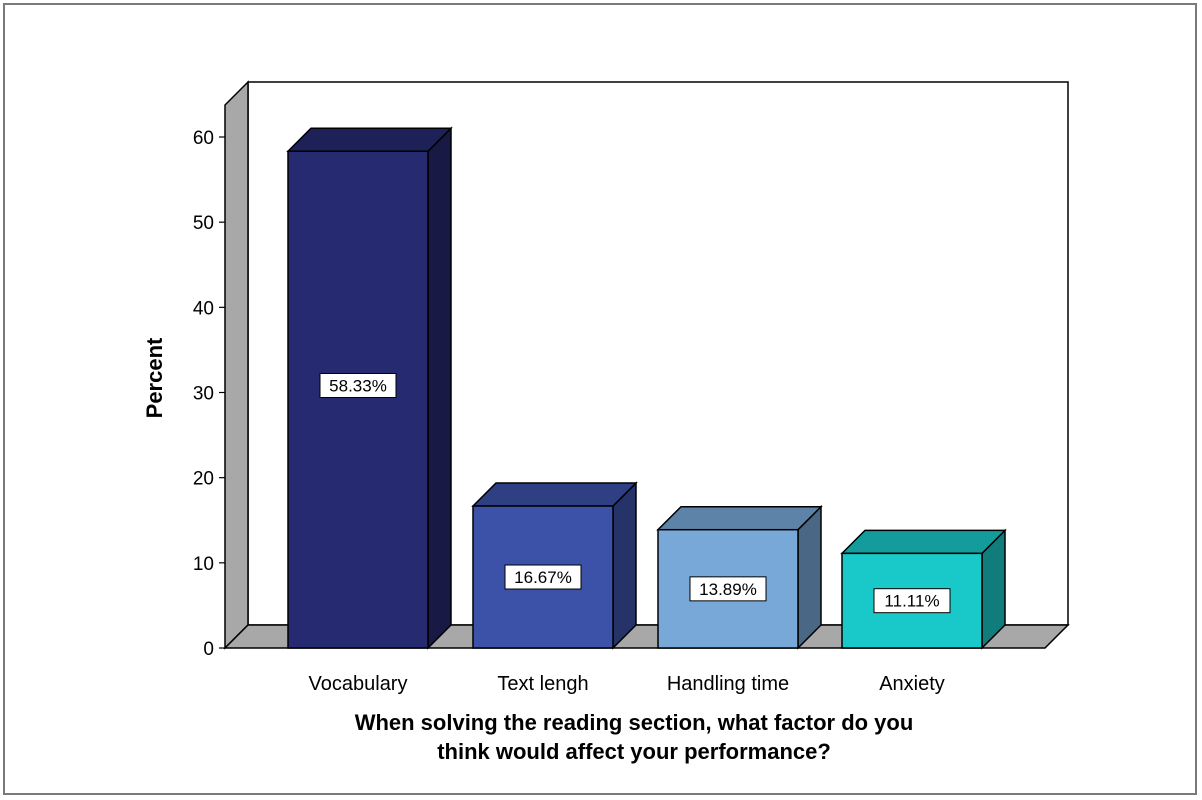 The width and height of the screenshot is (1202, 800). I want to click on data-label: 11.11%, so click(911, 601).